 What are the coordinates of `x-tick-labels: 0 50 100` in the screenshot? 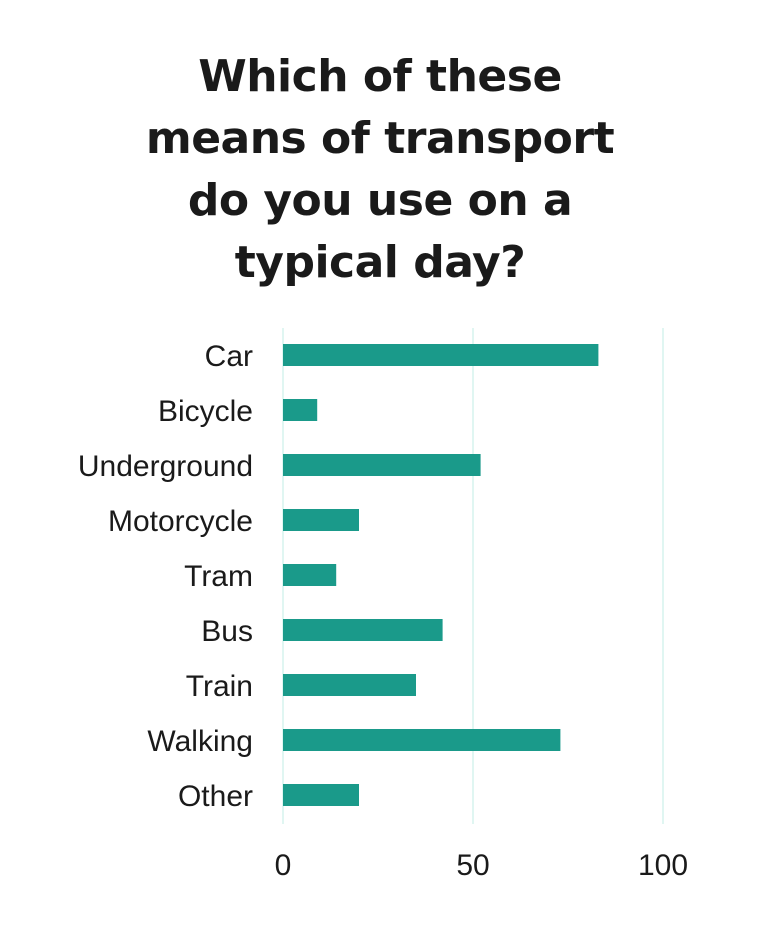 It's located at (481, 865).